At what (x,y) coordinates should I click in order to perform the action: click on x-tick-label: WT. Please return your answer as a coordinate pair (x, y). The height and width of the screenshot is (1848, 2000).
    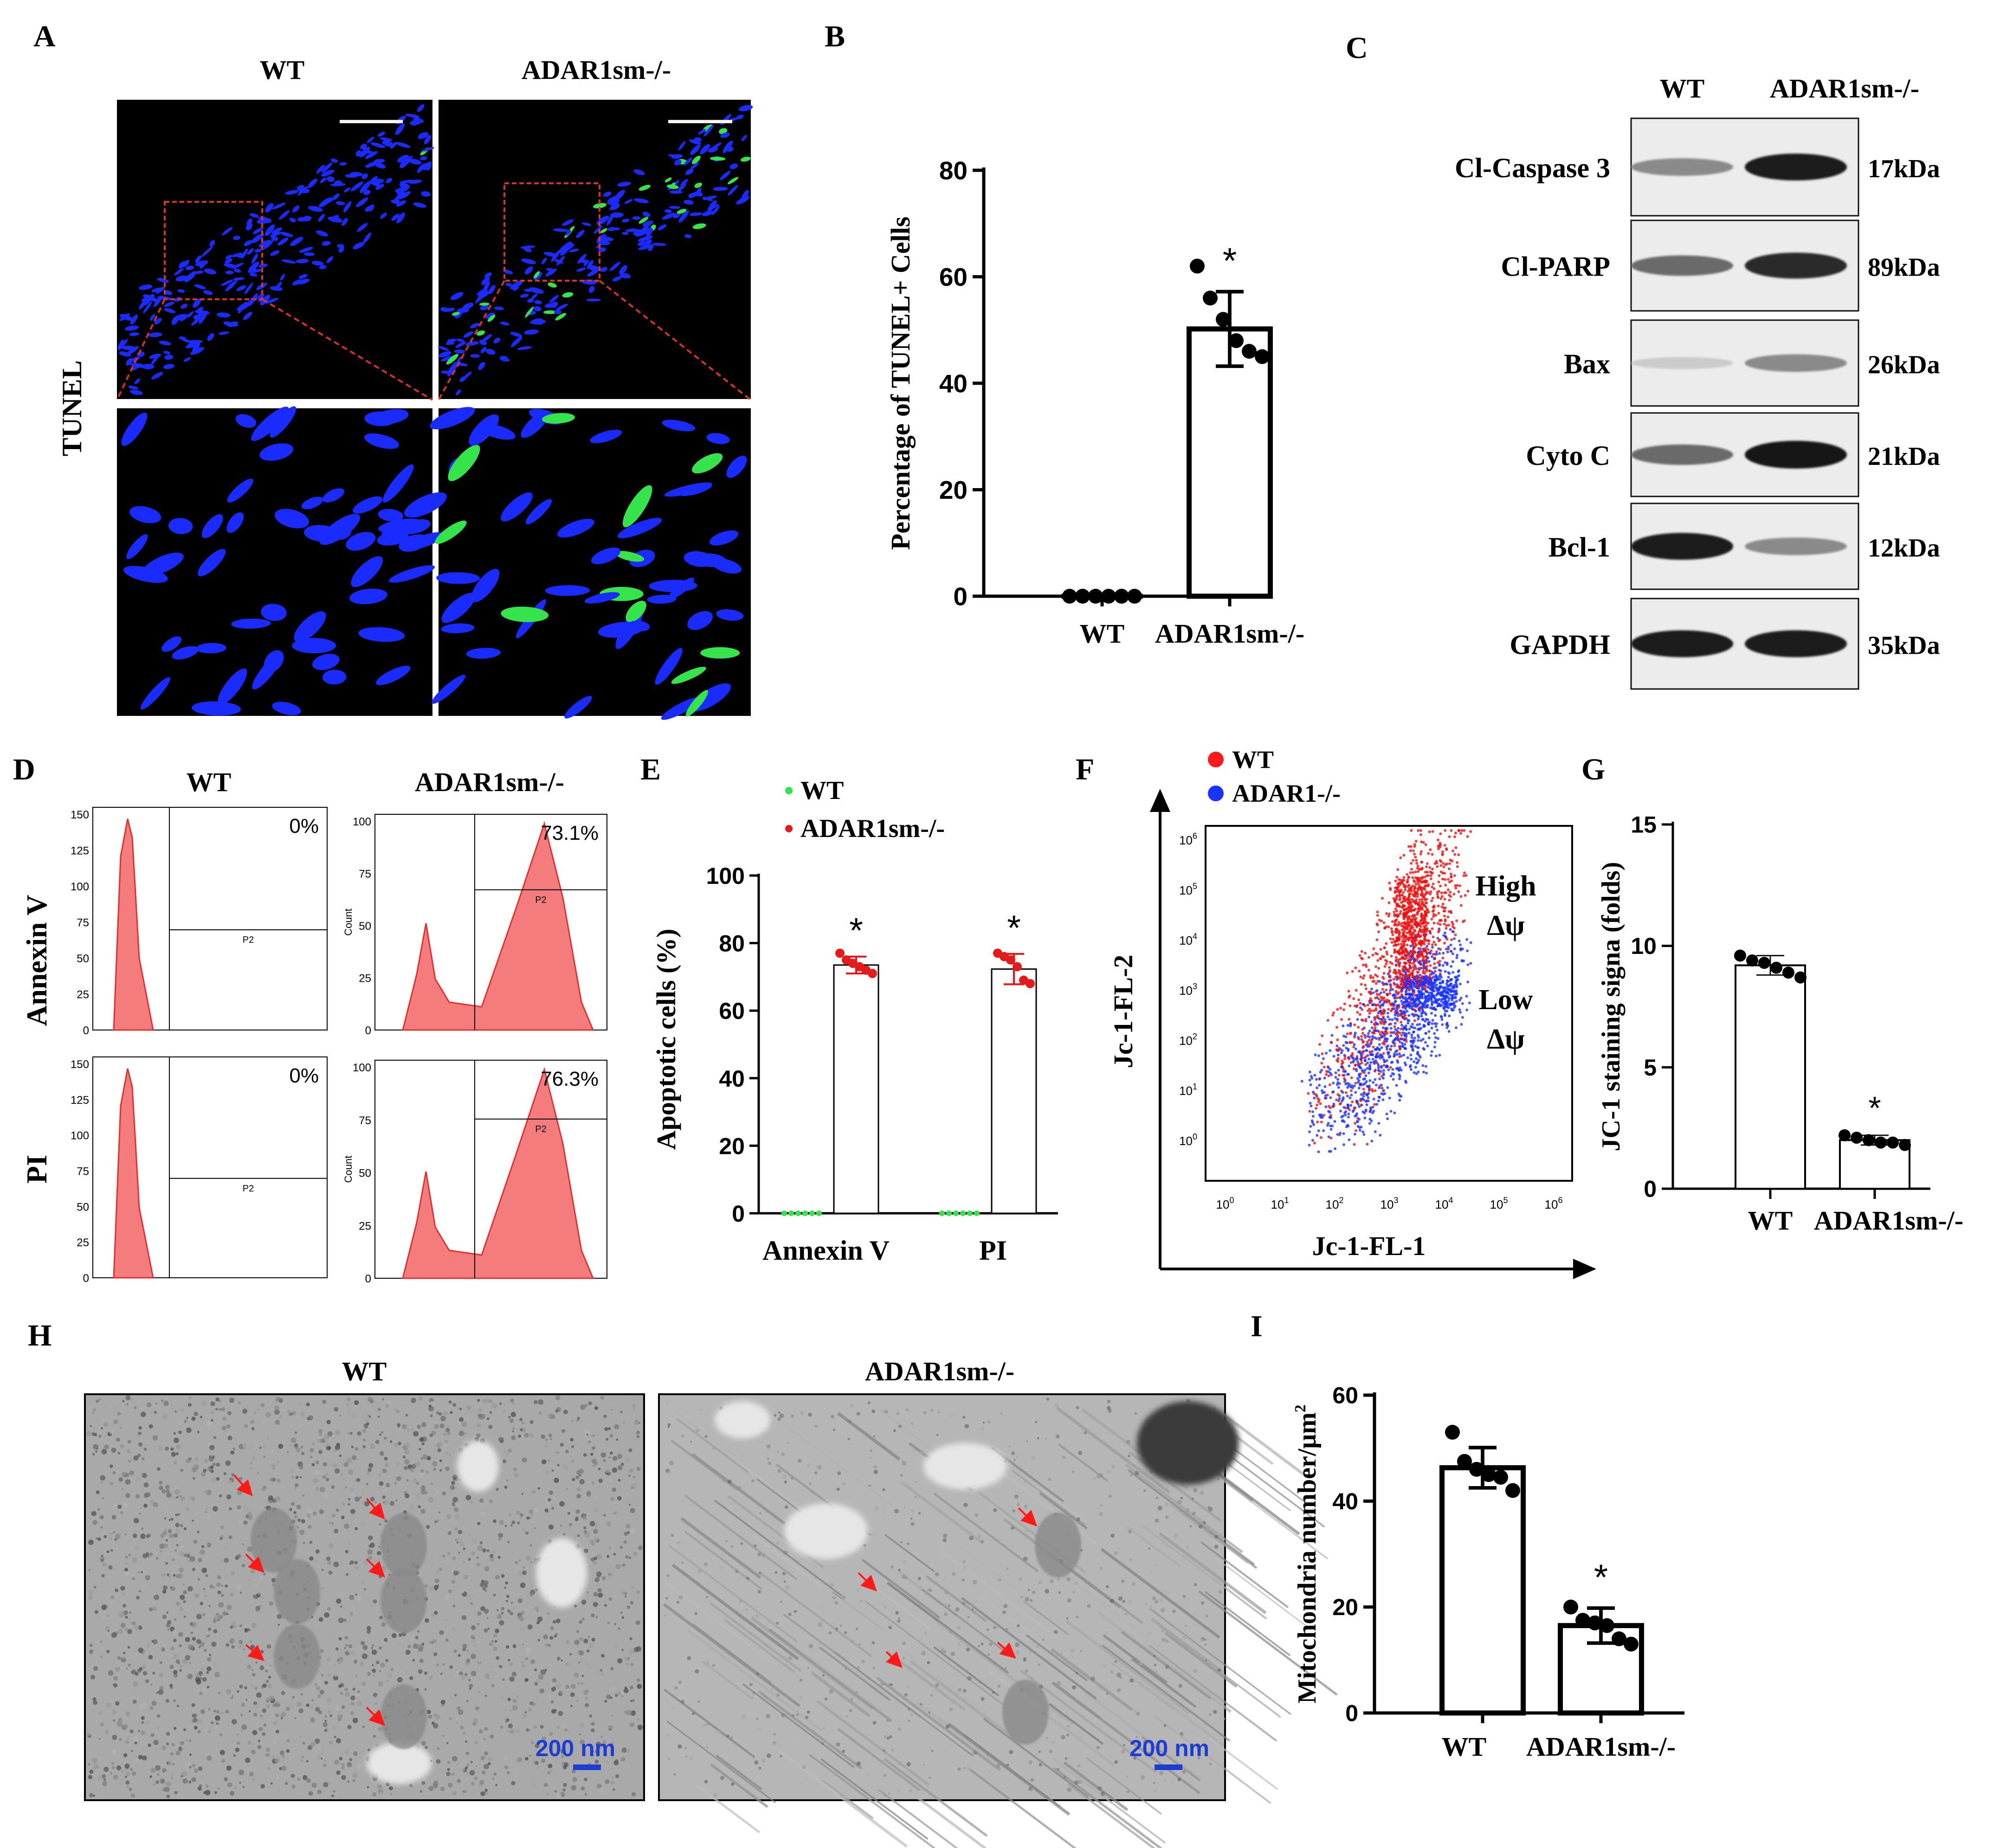
    Looking at the image, I should click on (1770, 1220).